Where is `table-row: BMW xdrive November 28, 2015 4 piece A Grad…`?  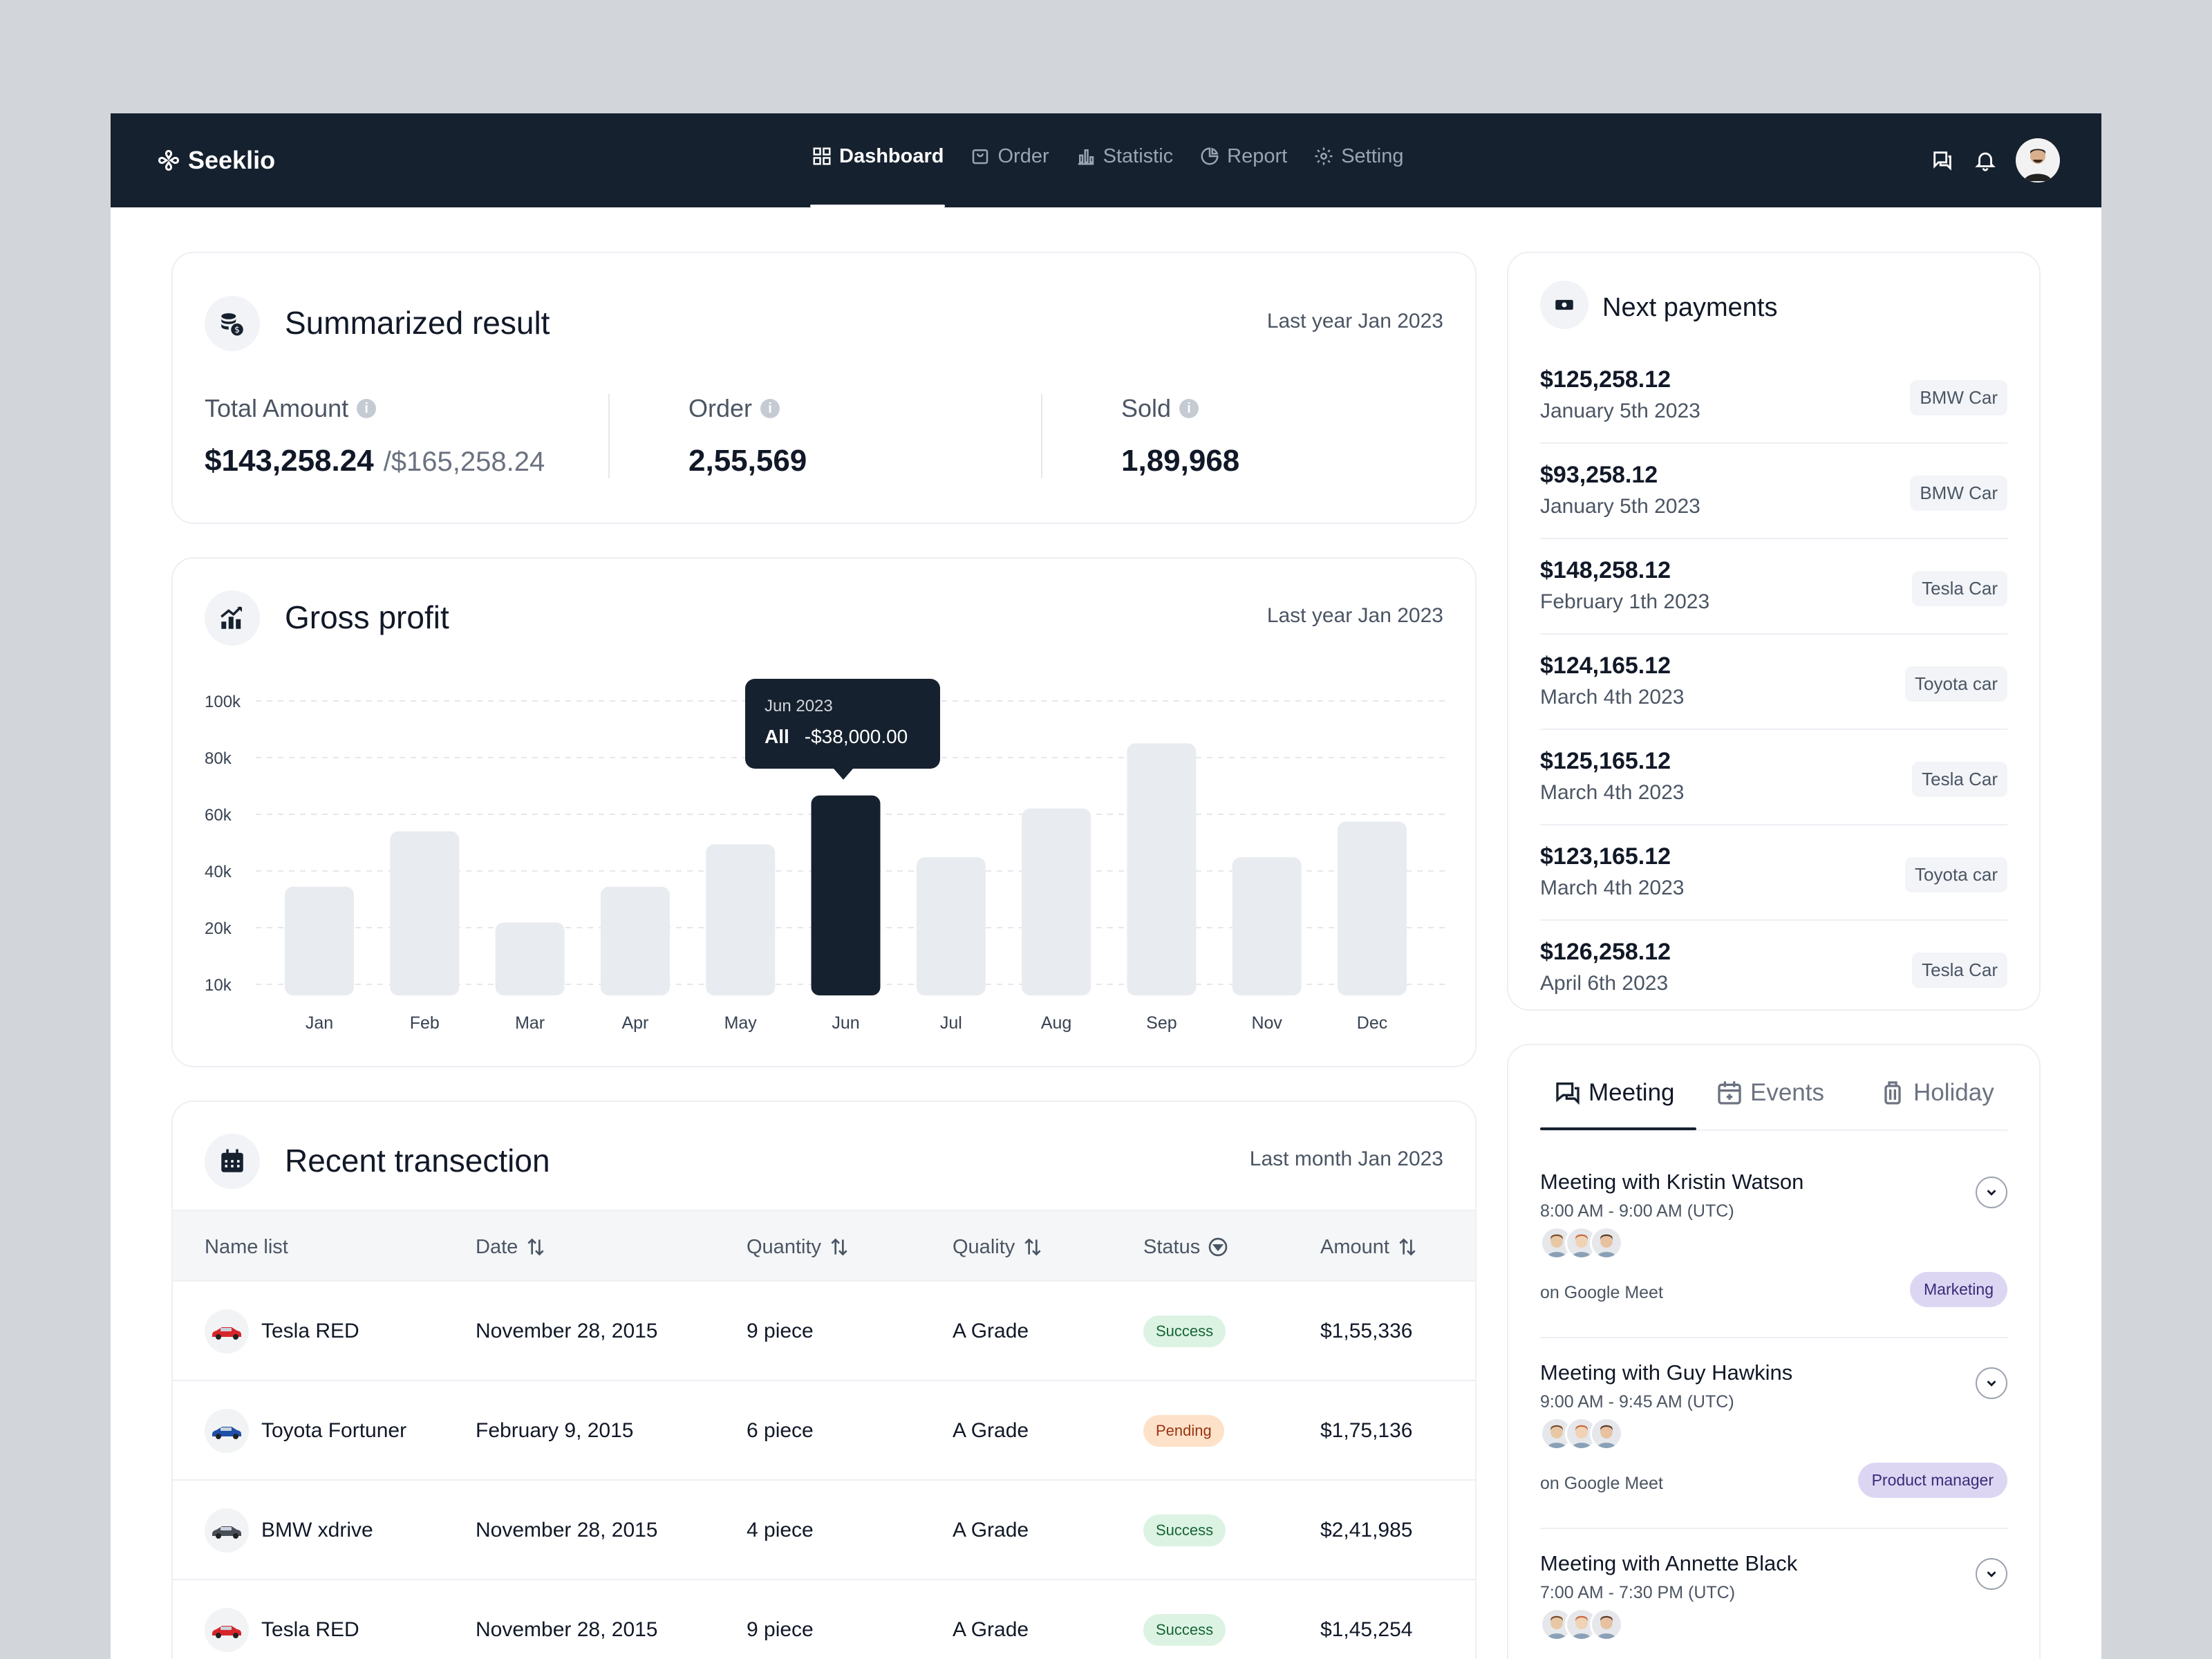
table-row: BMW xdrive November 28, 2015 4 piece A Grad… is located at coordinates (824, 1530).